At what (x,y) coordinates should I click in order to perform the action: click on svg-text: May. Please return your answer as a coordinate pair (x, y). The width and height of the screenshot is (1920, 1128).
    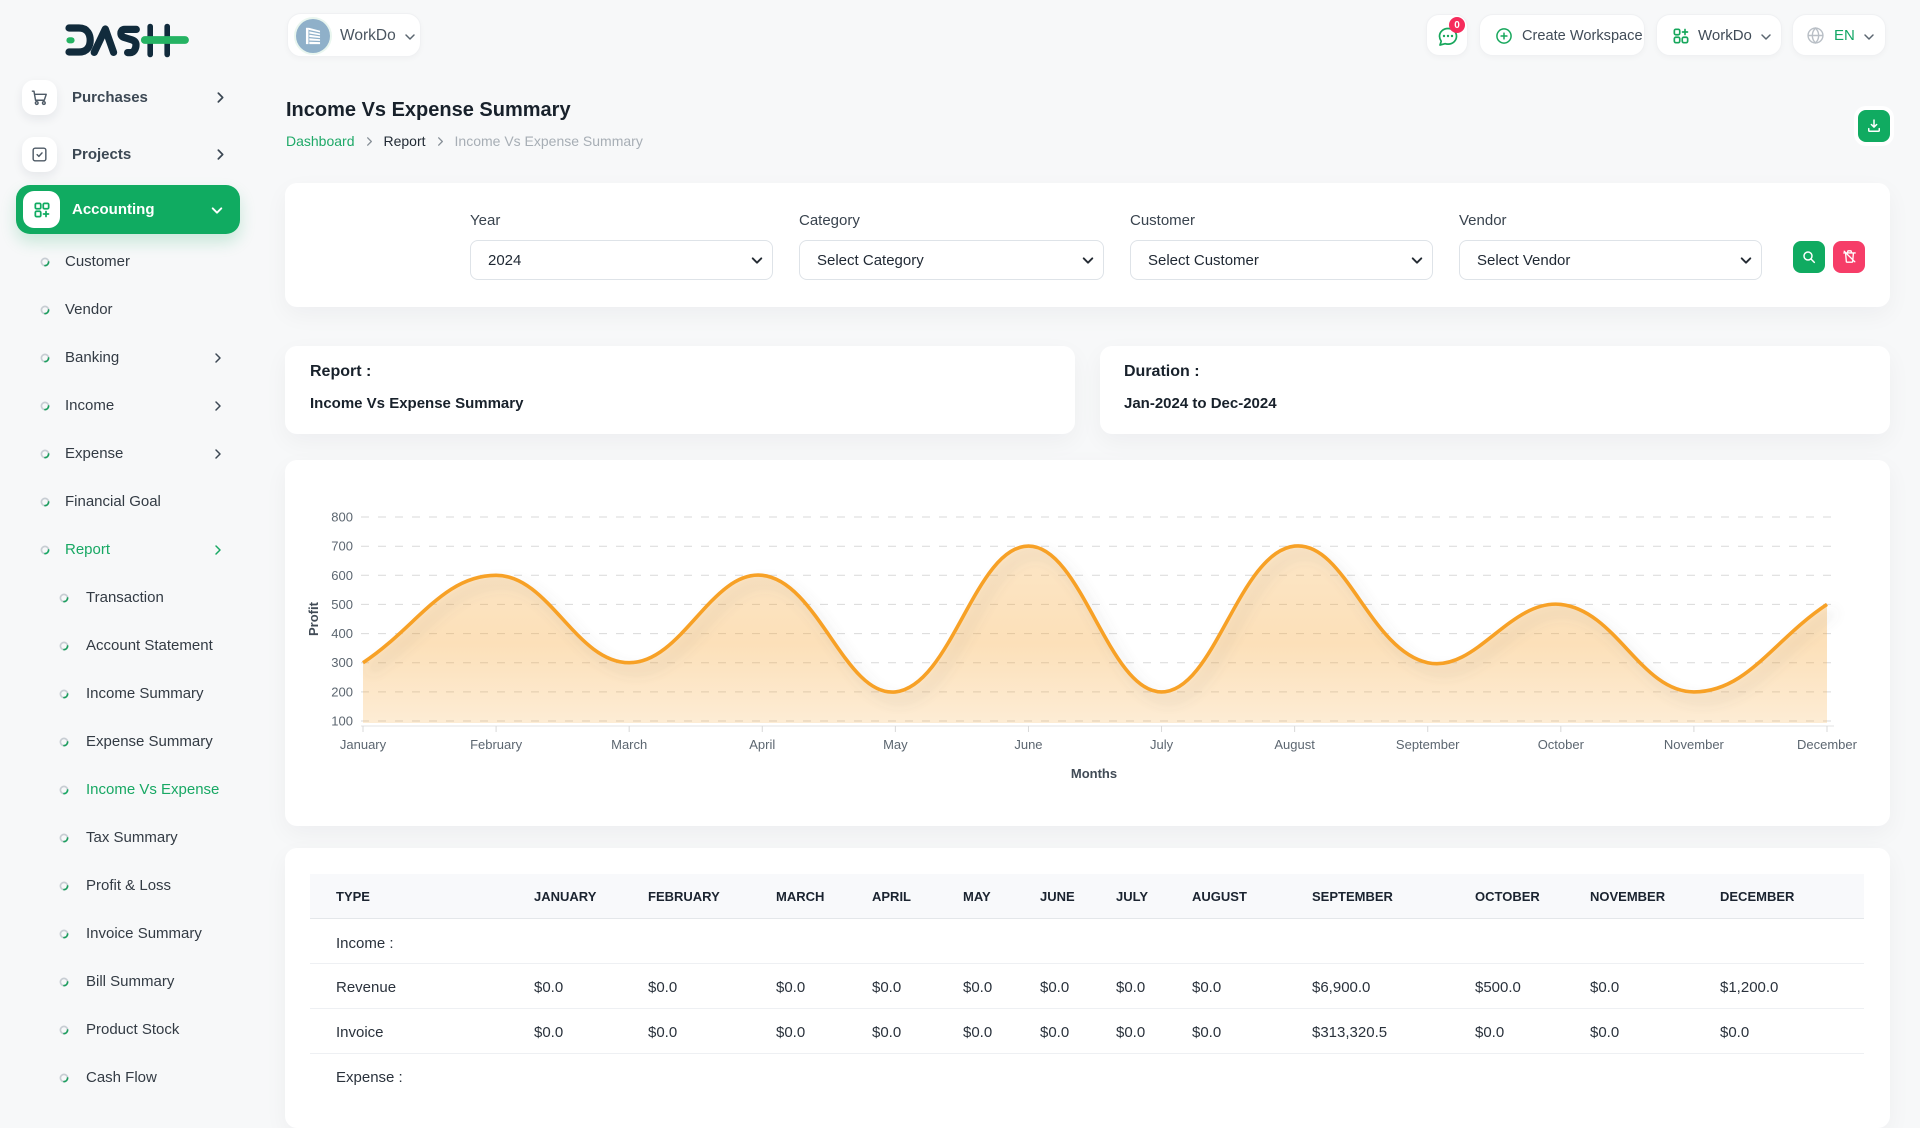
    Looking at the image, I should click on (895, 744).